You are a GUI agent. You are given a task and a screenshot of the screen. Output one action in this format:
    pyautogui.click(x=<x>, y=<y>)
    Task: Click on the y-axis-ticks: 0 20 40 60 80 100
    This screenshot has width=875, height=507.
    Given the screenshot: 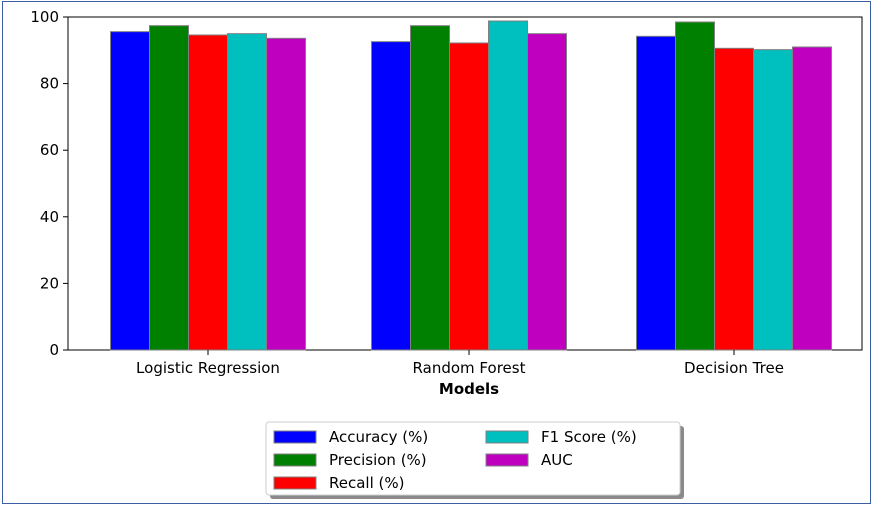 What is the action you would take?
    pyautogui.click(x=49, y=183)
    